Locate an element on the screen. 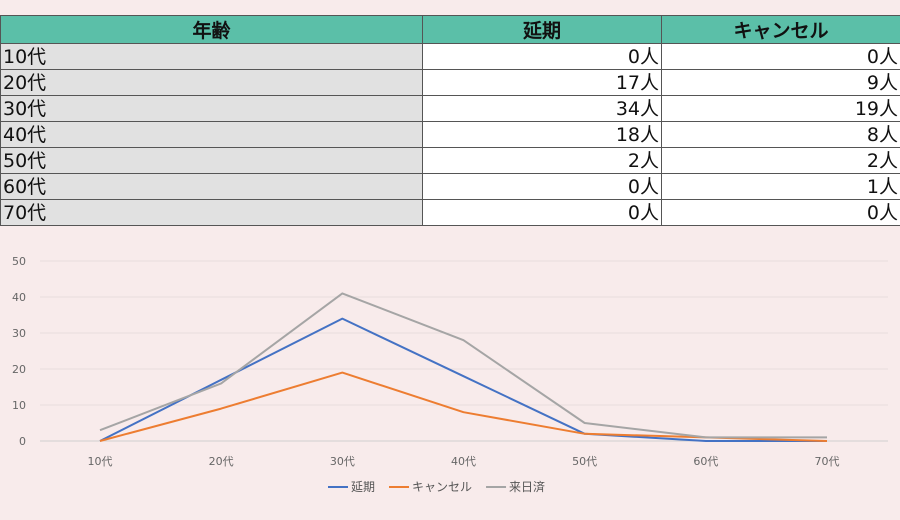 Image resolution: width=900 pixels, height=520 pixels. chart-legend: 延期 キャンセル 来日済 is located at coordinates (436, 486).